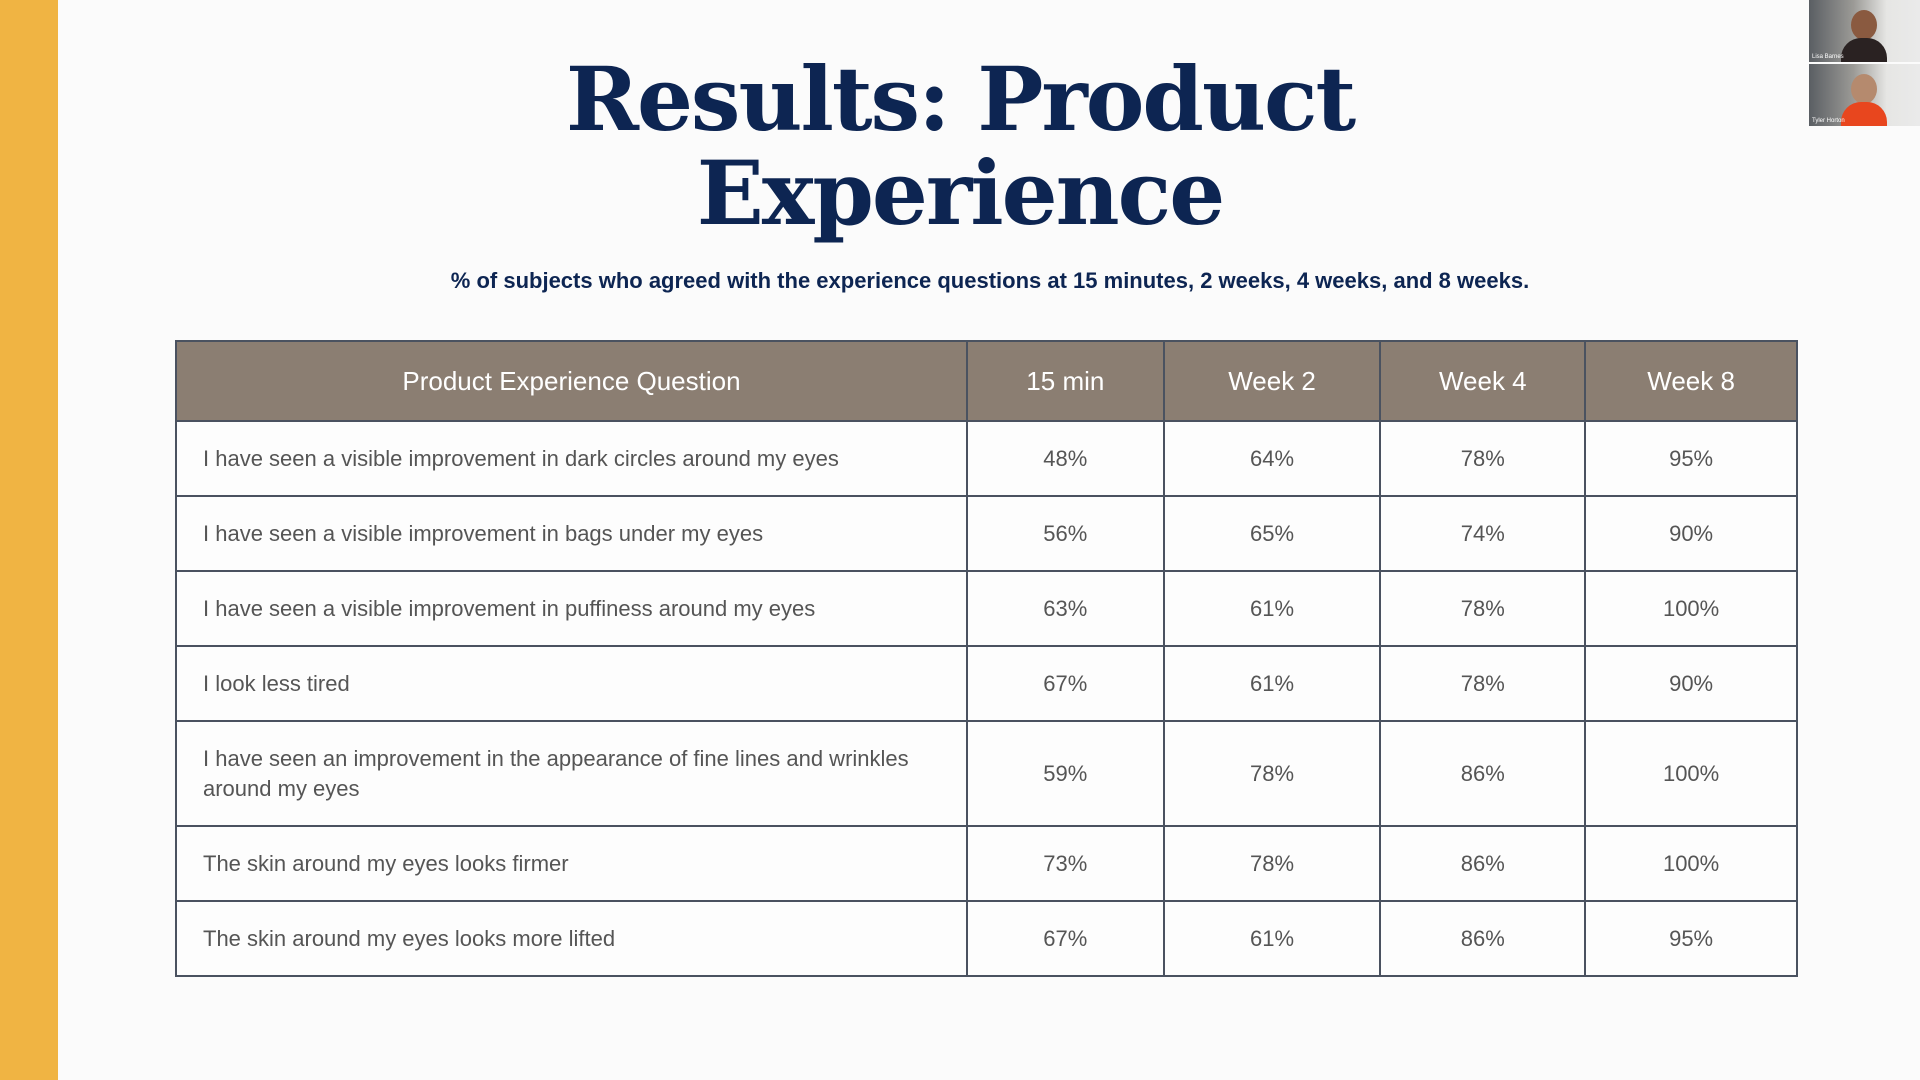 Image resolution: width=1920 pixels, height=1080 pixels. Describe the element at coordinates (1065, 608) in the screenshot. I see `value-cell: 63%` at that location.